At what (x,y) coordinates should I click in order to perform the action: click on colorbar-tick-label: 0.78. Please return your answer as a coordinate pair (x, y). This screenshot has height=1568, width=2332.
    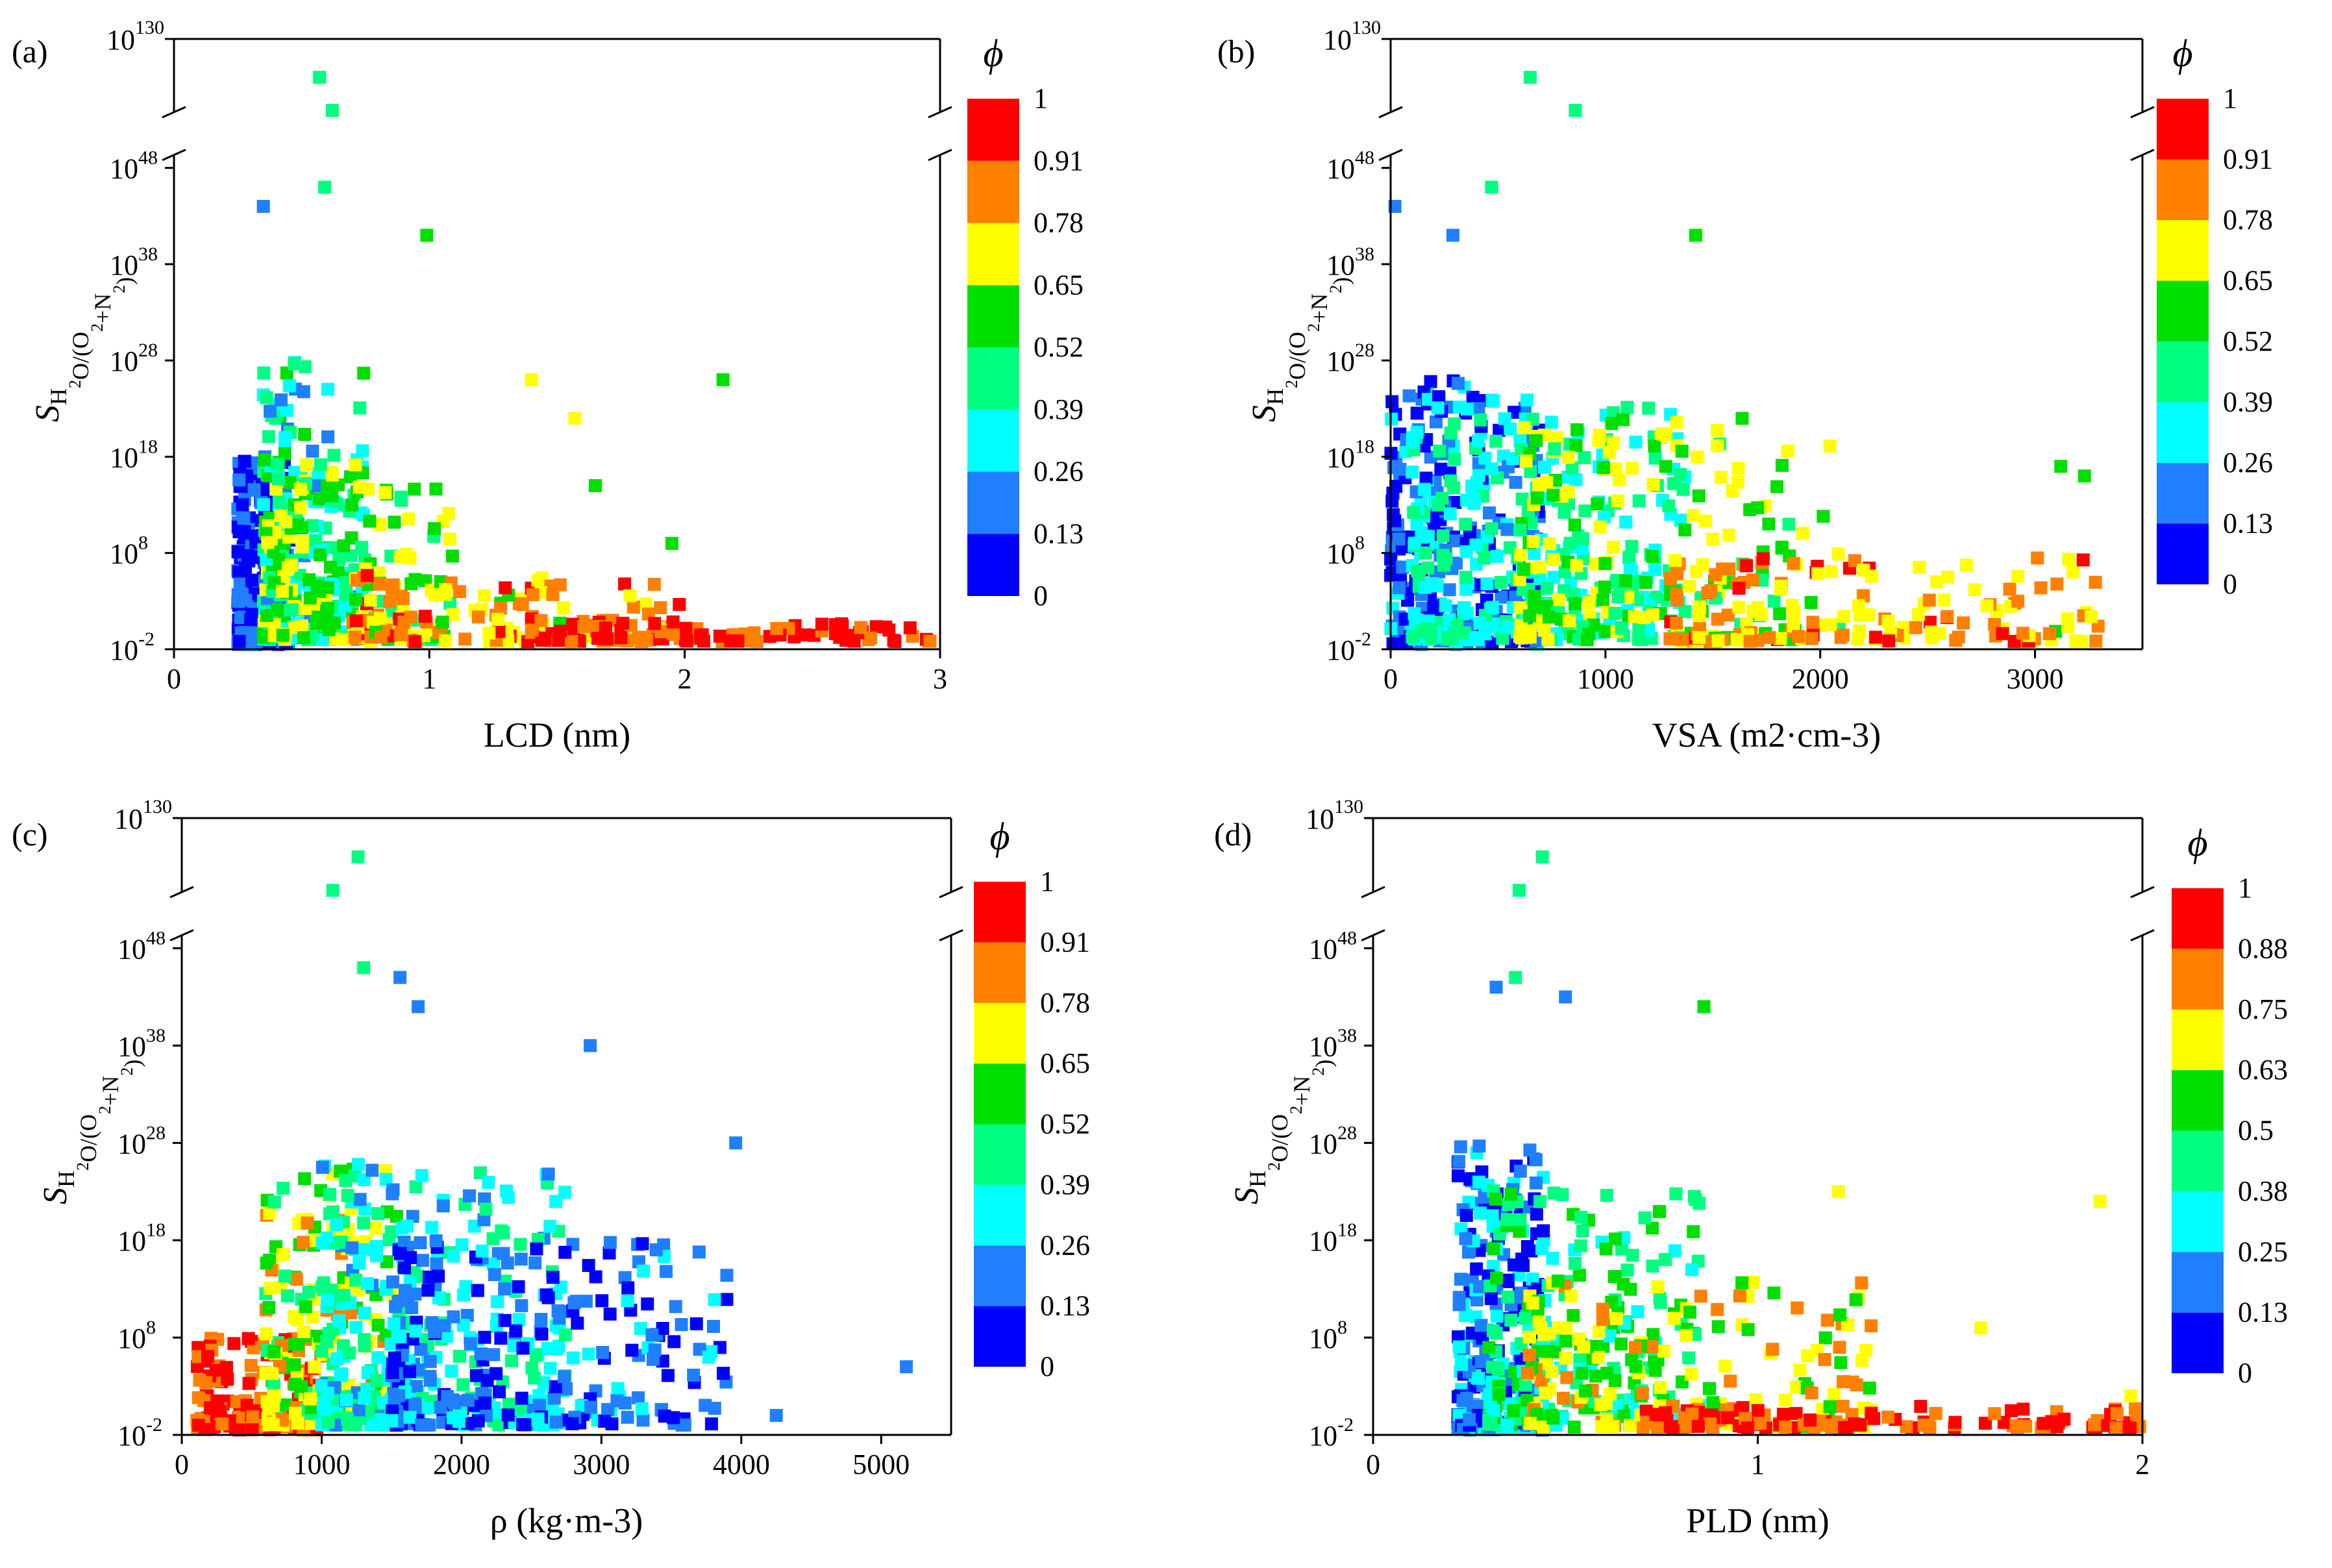
    Looking at the image, I should click on (1065, 1003).